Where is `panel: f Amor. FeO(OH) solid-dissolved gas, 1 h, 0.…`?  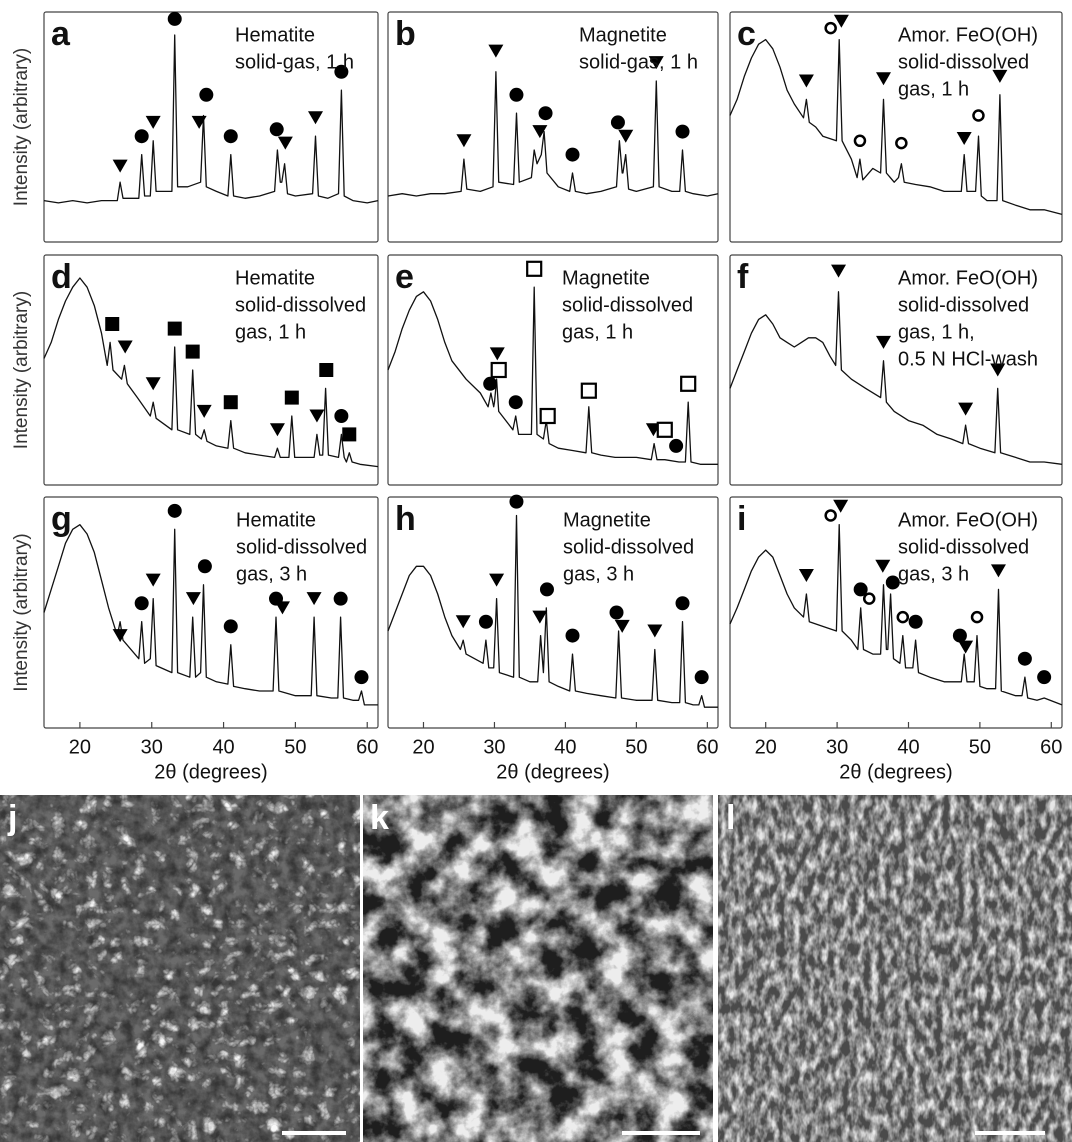 panel: f Amor. FeO(OH) solid-dissolved gas, 1 h, 0.… is located at coordinates (896, 370).